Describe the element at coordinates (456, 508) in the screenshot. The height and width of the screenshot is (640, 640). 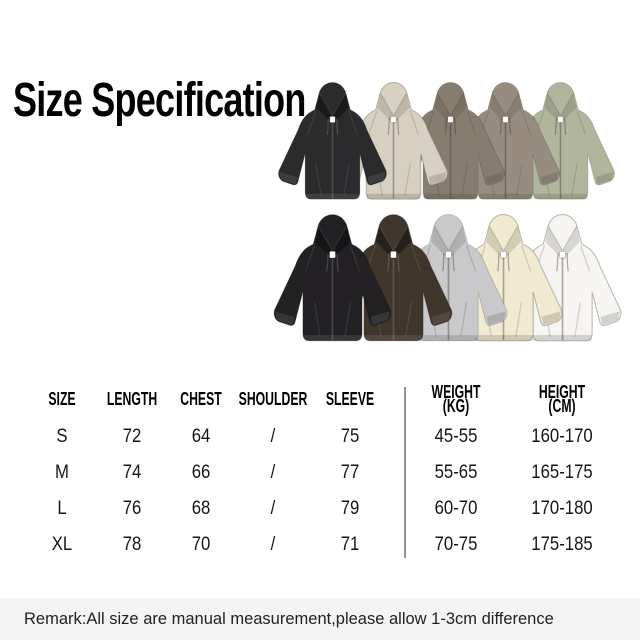
I see `cell-weight_kg: 60-70` at that location.